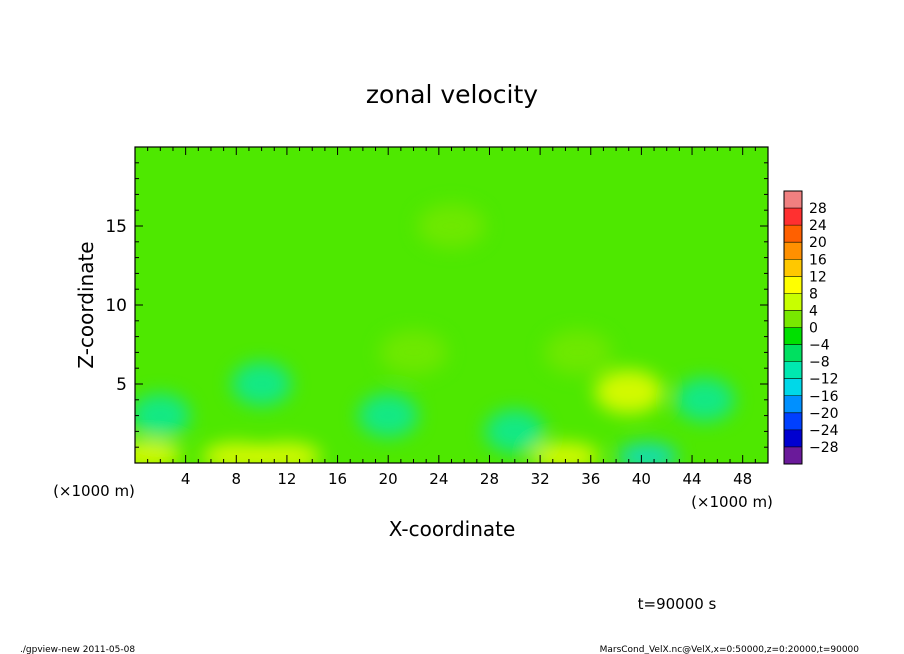 Image resolution: width=904 pixels, height=654 pixels. I want to click on x-tick-label: 24, so click(438, 479).